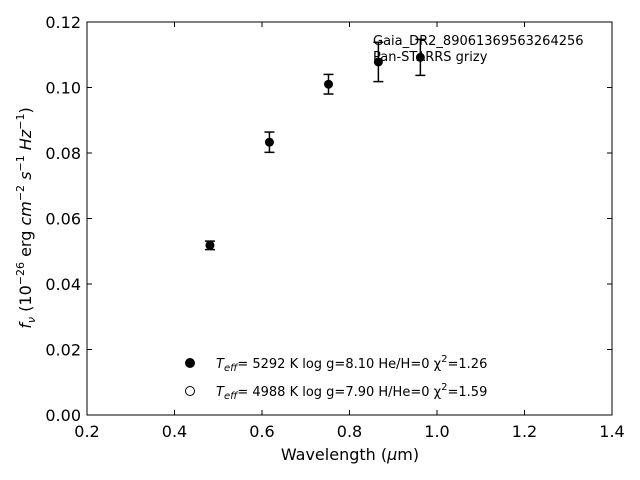 This screenshot has width=640, height=480. Describe the element at coordinates (351, 392) in the screenshot. I see `legend-entry: Teff= 4988 K log g=7.90 H/He=0 χ2=1.59` at that location.